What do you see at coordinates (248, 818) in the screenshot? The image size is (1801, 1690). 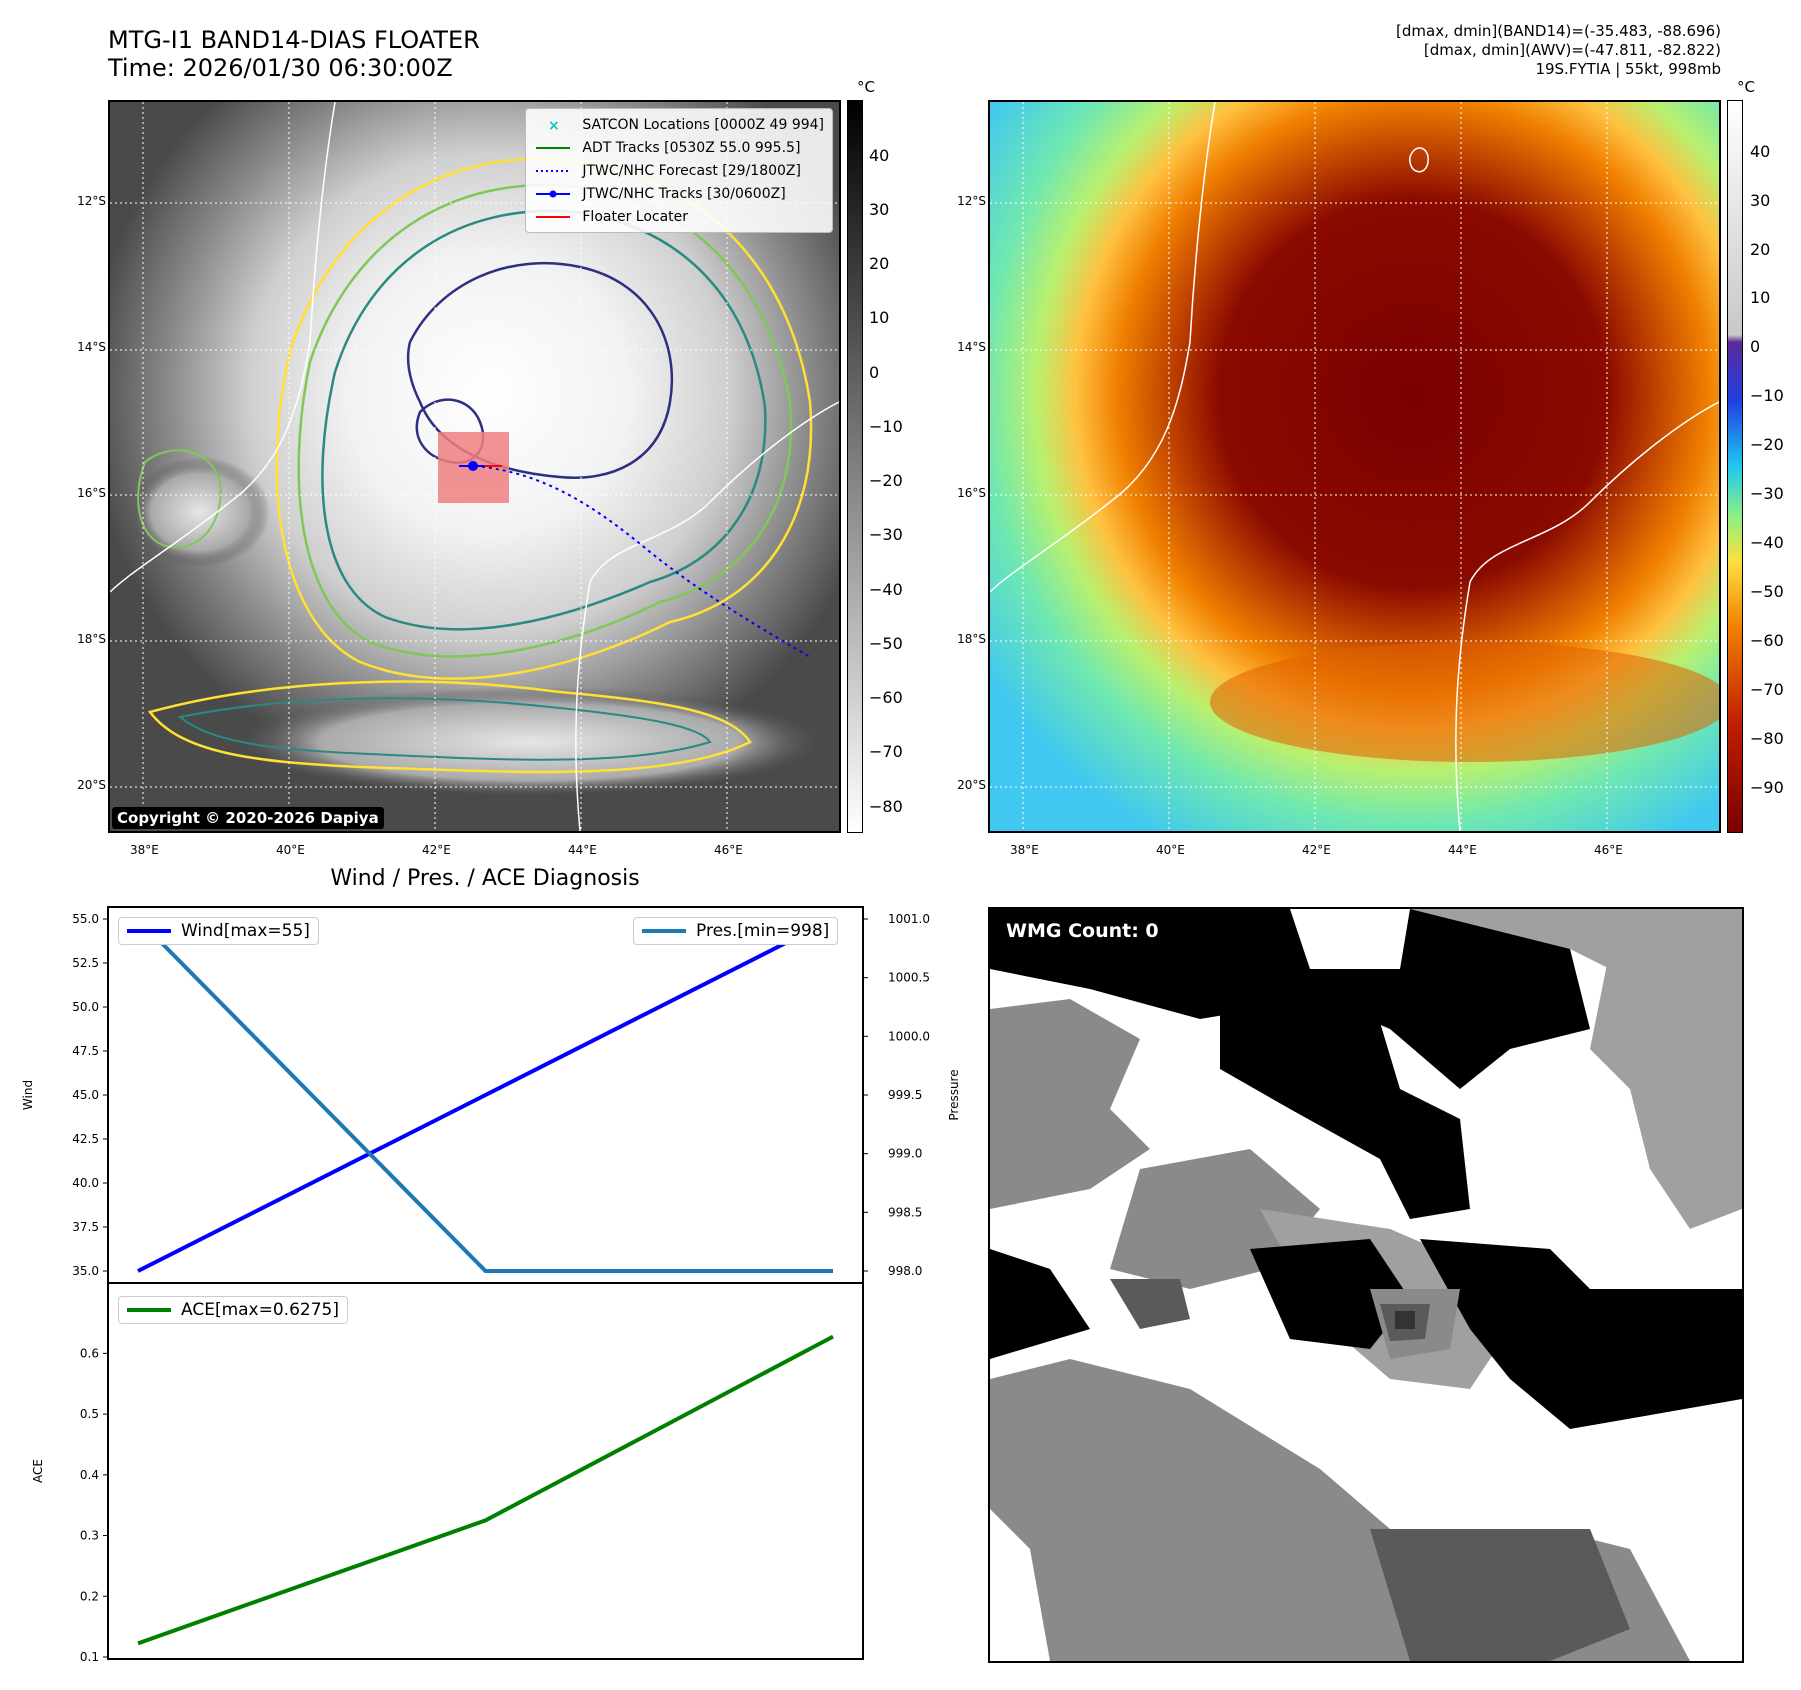 I see `copyright-badge: Copyright © 2020-2026 Dapiya` at bounding box center [248, 818].